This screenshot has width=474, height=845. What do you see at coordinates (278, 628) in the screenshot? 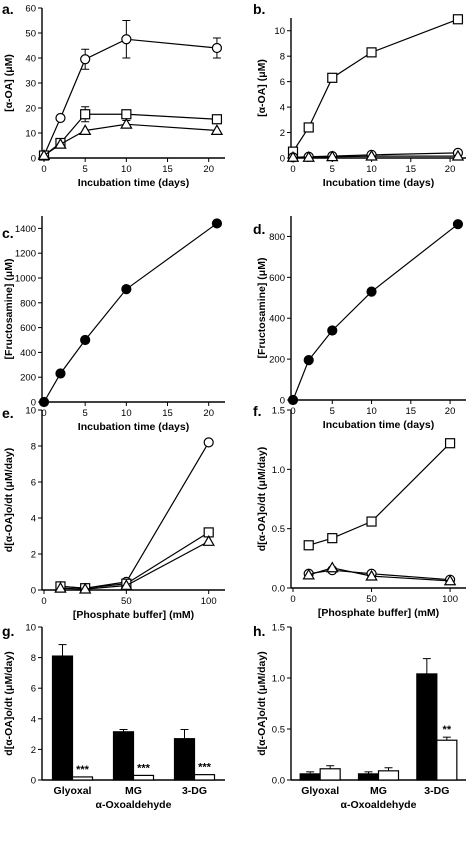
I see `y-tick-label: 1.5` at bounding box center [278, 628].